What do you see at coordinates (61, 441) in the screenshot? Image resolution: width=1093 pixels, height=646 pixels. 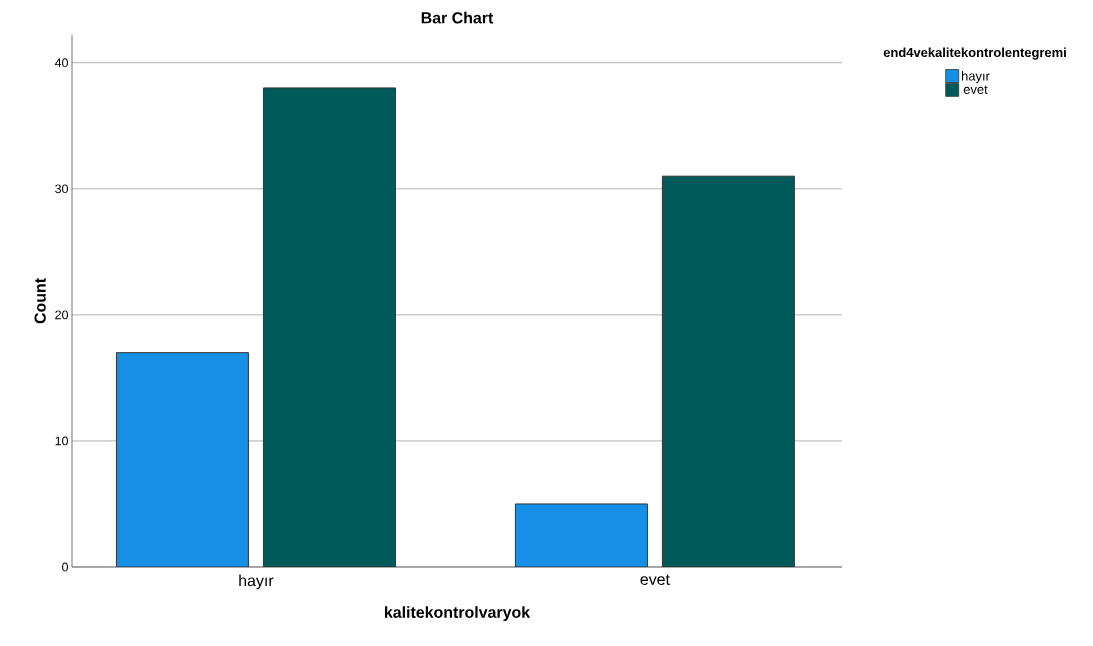 I see `y-tick-label: 10` at bounding box center [61, 441].